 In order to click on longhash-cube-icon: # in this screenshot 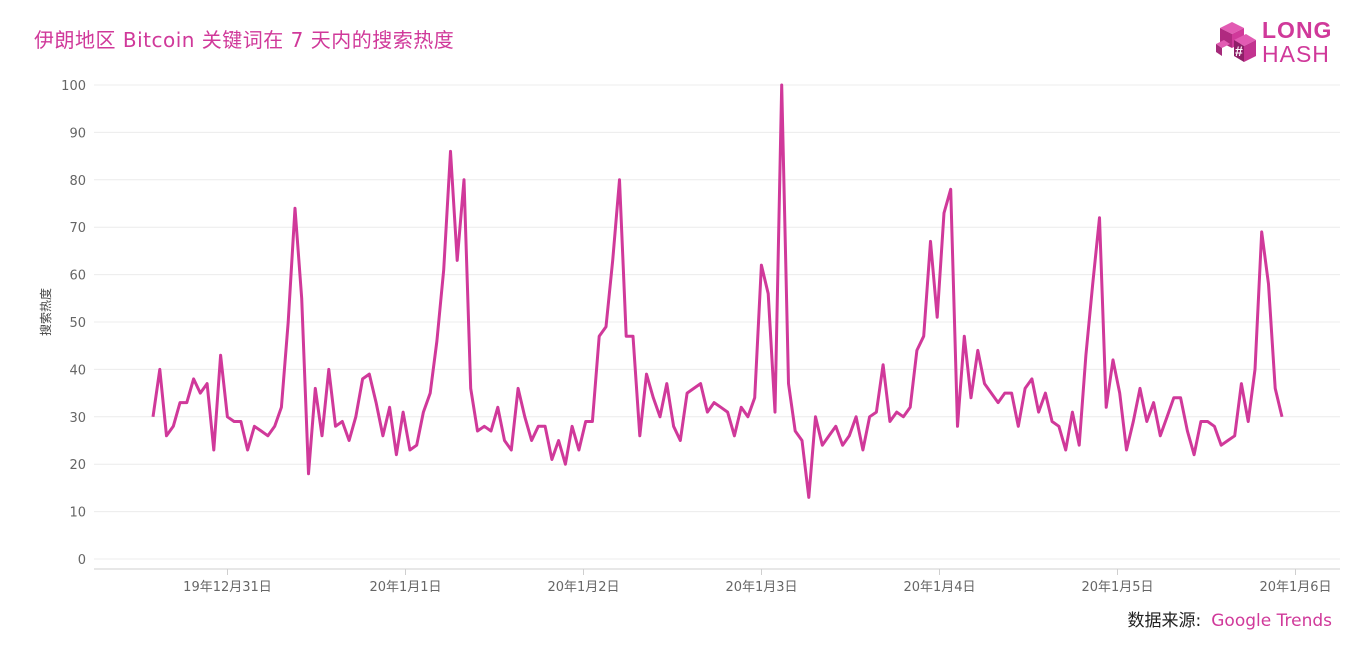, I will do `click(1236, 42)`.